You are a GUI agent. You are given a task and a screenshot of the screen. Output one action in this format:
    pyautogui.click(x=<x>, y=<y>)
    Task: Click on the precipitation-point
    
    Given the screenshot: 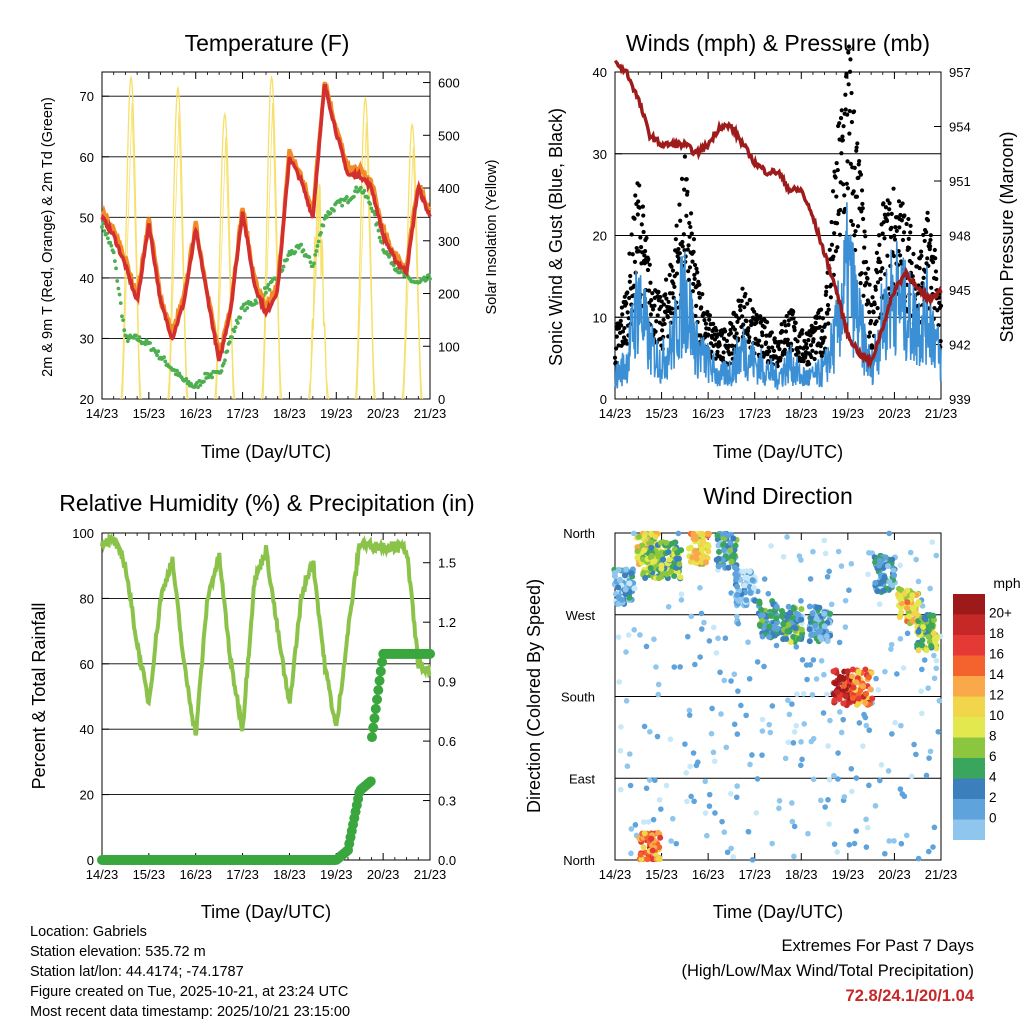 What is the action you would take?
    pyautogui.click(x=380, y=671)
    